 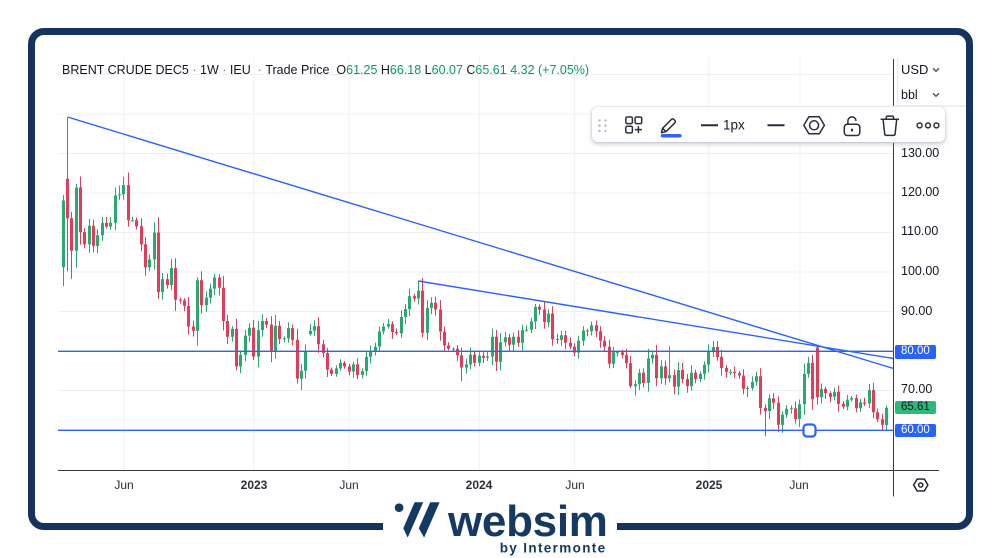 I want to click on svg-text: websim, so click(x=527, y=521).